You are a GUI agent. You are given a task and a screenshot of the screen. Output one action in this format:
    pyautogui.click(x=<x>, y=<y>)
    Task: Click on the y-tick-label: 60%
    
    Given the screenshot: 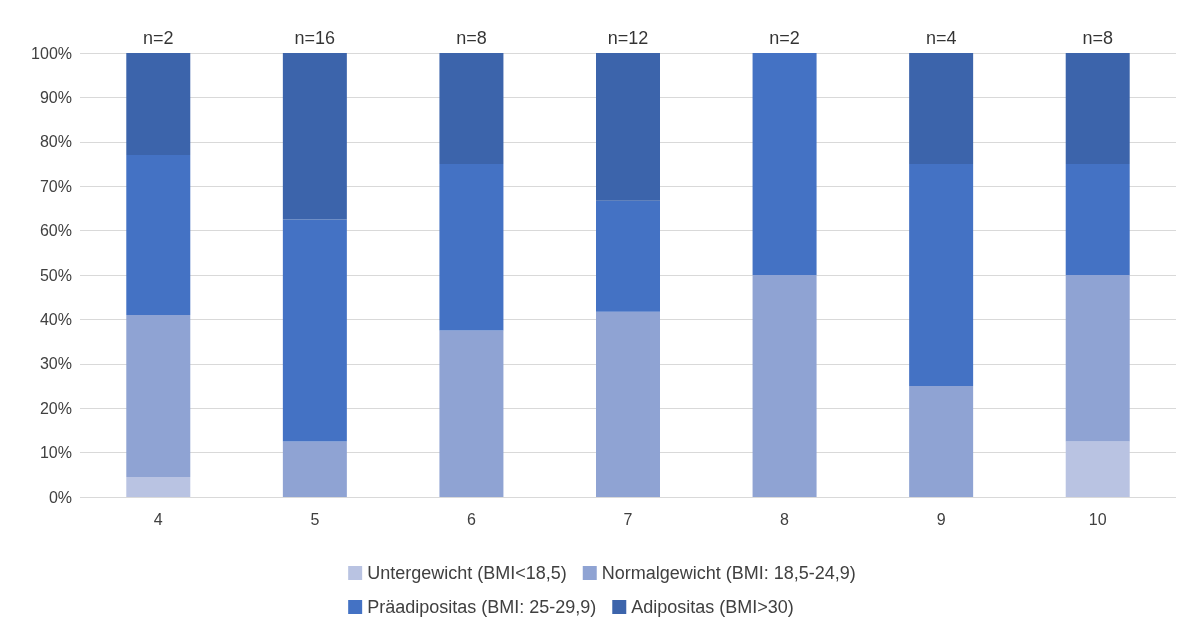 What is the action you would take?
    pyautogui.click(x=55, y=231)
    